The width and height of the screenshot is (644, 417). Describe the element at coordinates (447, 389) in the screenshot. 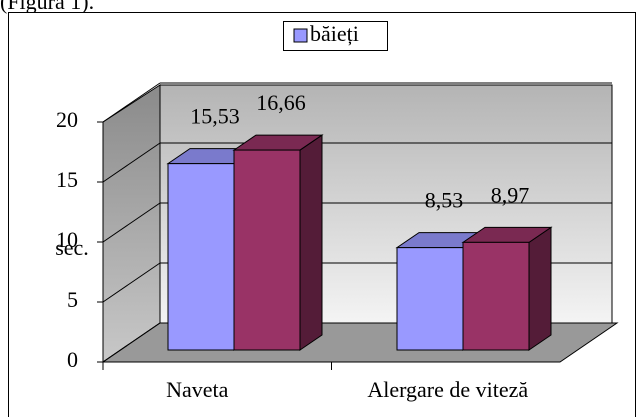

I see `x-tick-label: Alergare de viteză` at that location.